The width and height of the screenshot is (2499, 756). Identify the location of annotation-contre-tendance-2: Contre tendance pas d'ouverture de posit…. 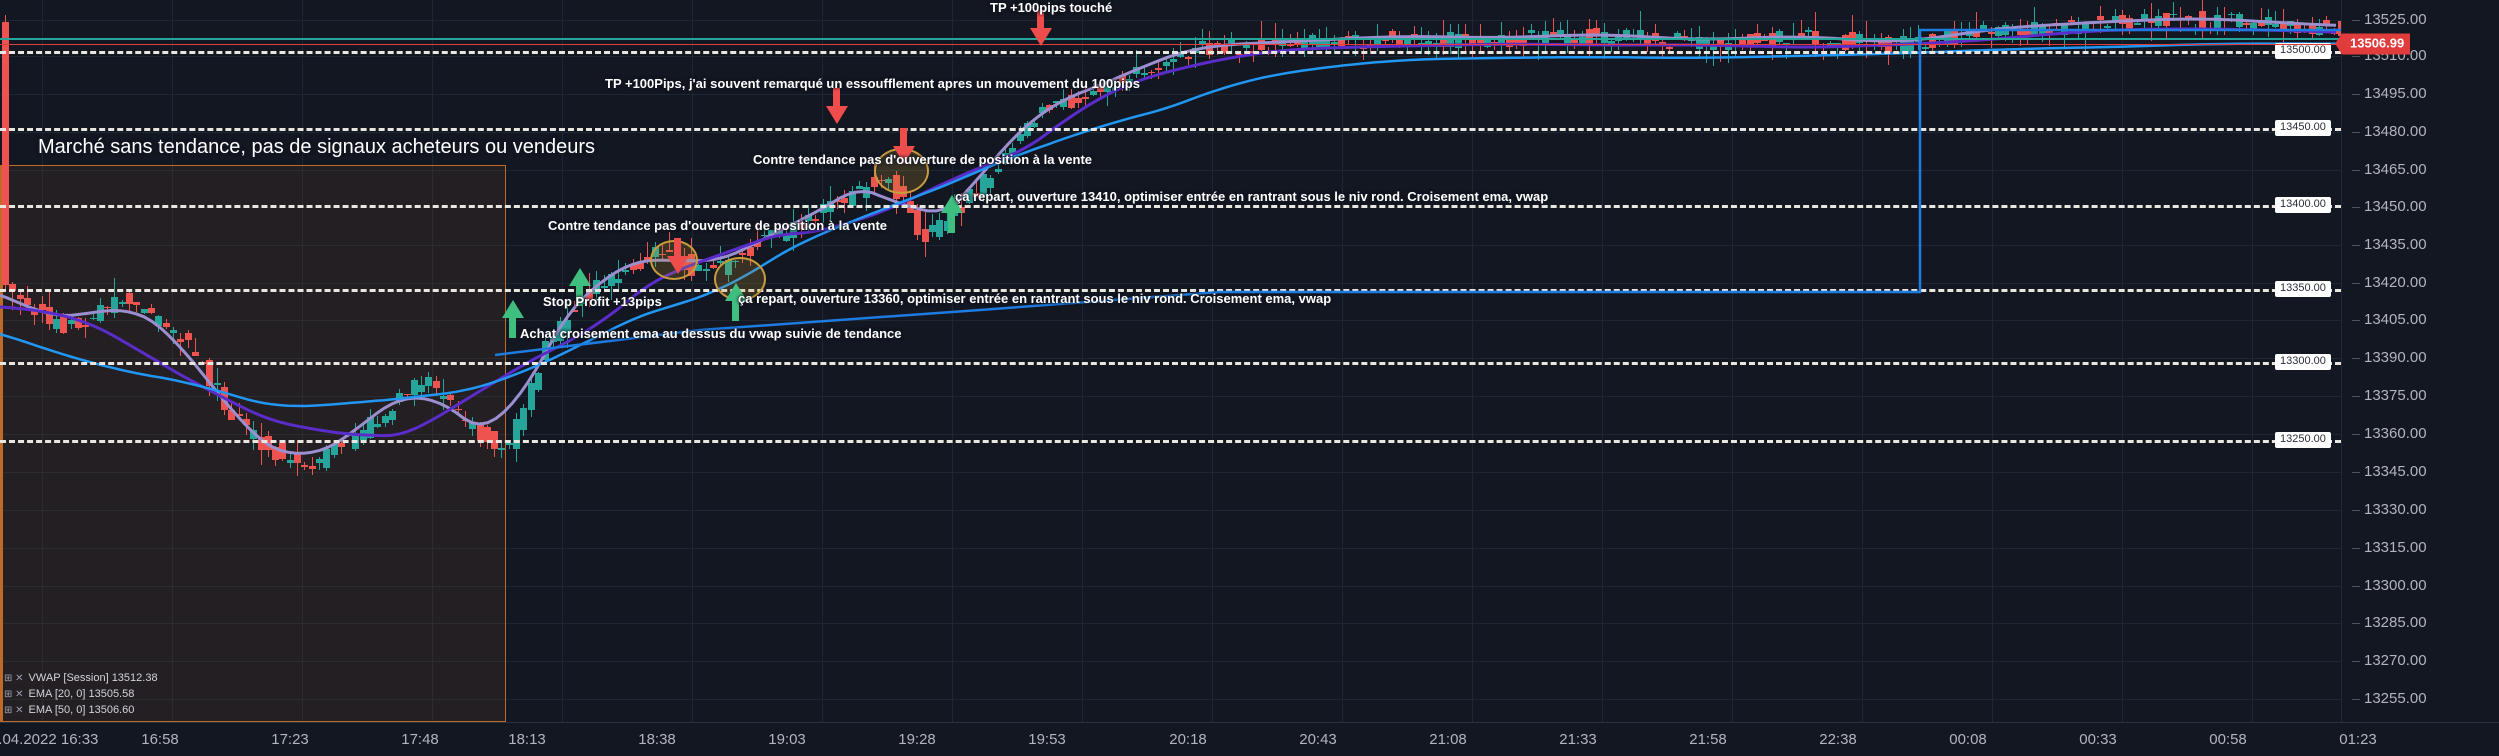
(922, 159).